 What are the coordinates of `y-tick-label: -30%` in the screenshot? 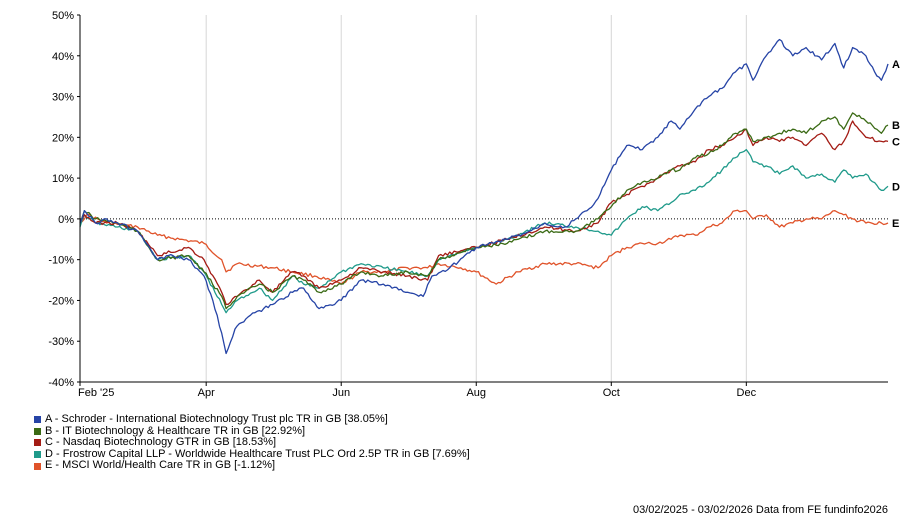 It's located at (61, 342).